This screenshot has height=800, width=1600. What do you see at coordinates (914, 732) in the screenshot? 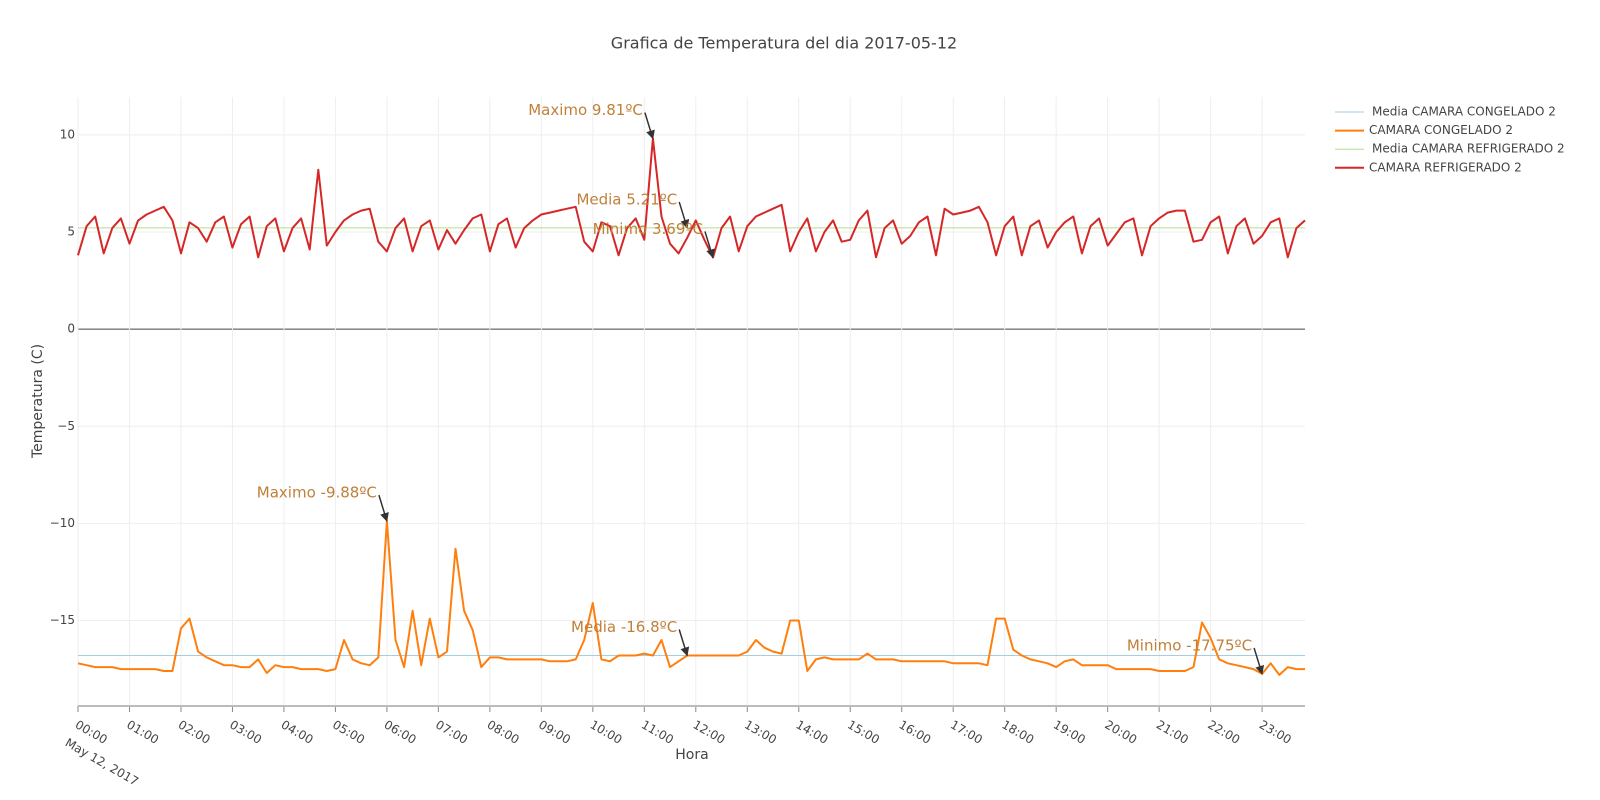
I see `x-tick-label: 16:00` at bounding box center [914, 732].